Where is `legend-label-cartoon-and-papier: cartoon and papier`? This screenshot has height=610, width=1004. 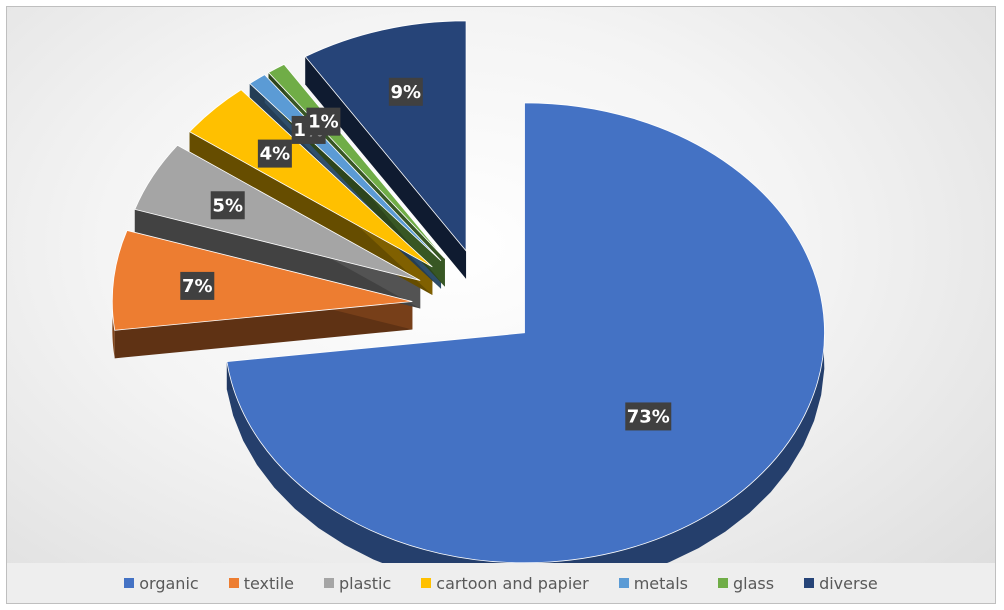 legend-label-cartoon-and-papier: cartoon and papier is located at coordinates (512, 583).